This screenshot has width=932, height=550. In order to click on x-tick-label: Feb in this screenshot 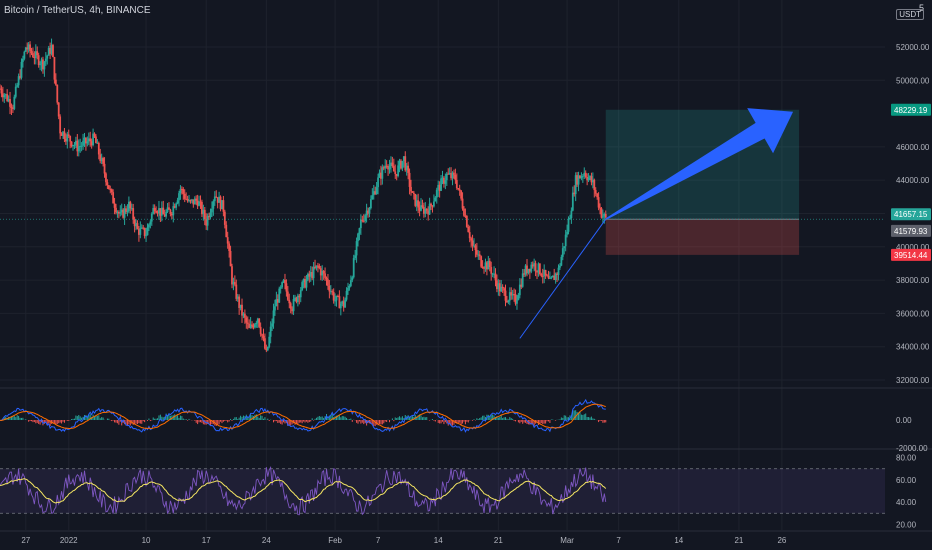, I will do `click(335, 540)`.